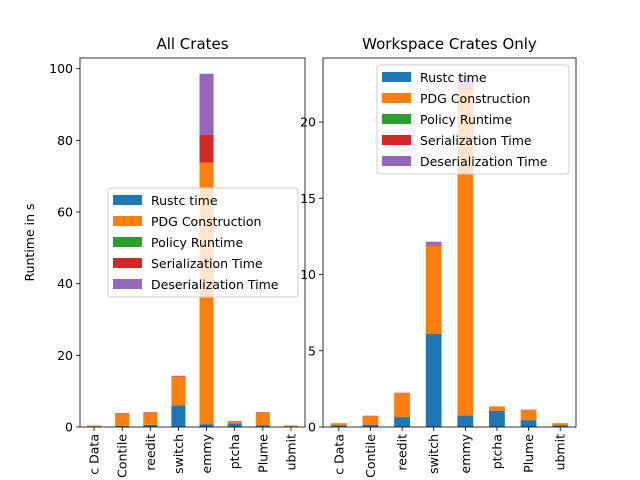  What do you see at coordinates (449, 44) in the screenshot?
I see `chart-title-1: Workspace Crates Only` at bounding box center [449, 44].